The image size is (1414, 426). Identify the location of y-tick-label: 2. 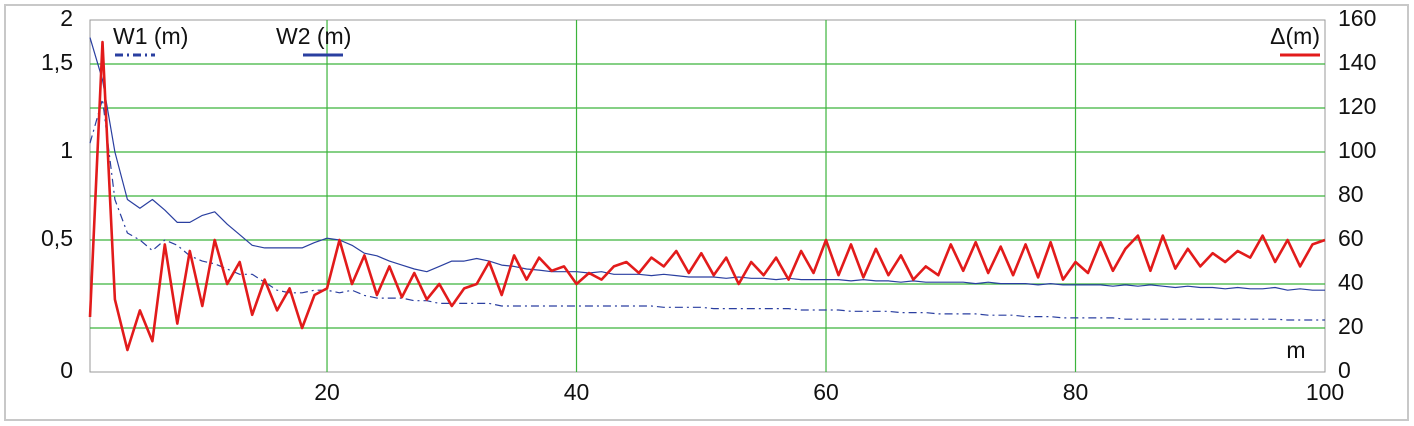
(66, 18).